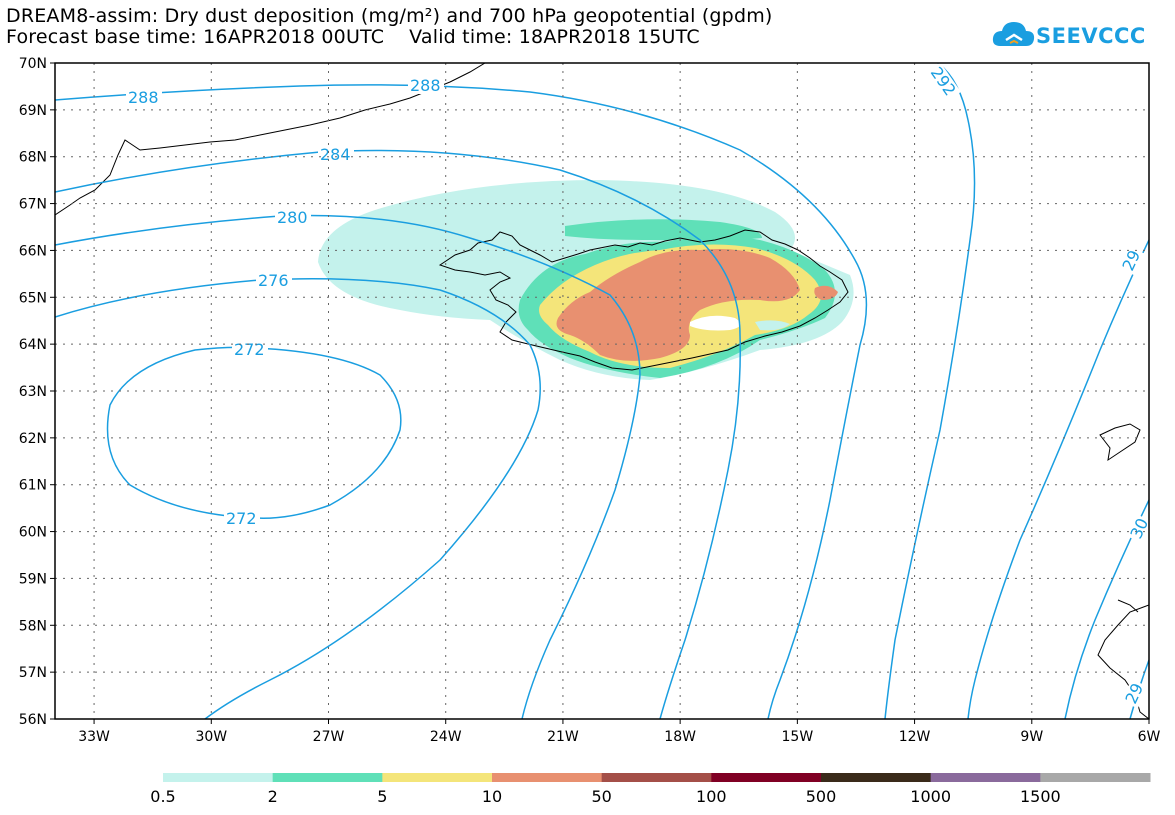  What do you see at coordinates (563, 737) in the screenshot?
I see `lon-label: 21W` at bounding box center [563, 737].